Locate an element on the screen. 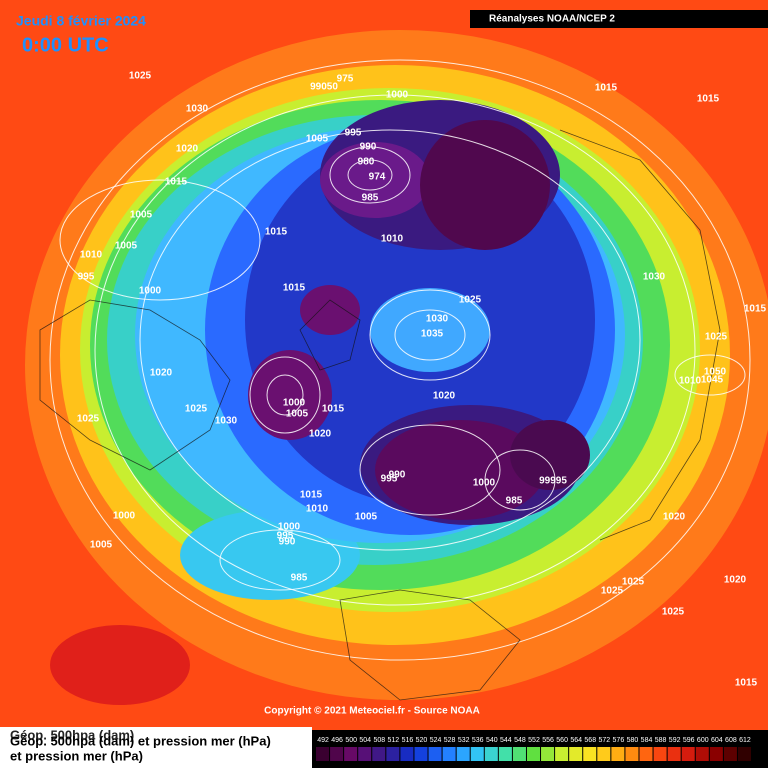 The width and height of the screenshot is (768, 768). colorbar-label: 516 is located at coordinates (408, 740).